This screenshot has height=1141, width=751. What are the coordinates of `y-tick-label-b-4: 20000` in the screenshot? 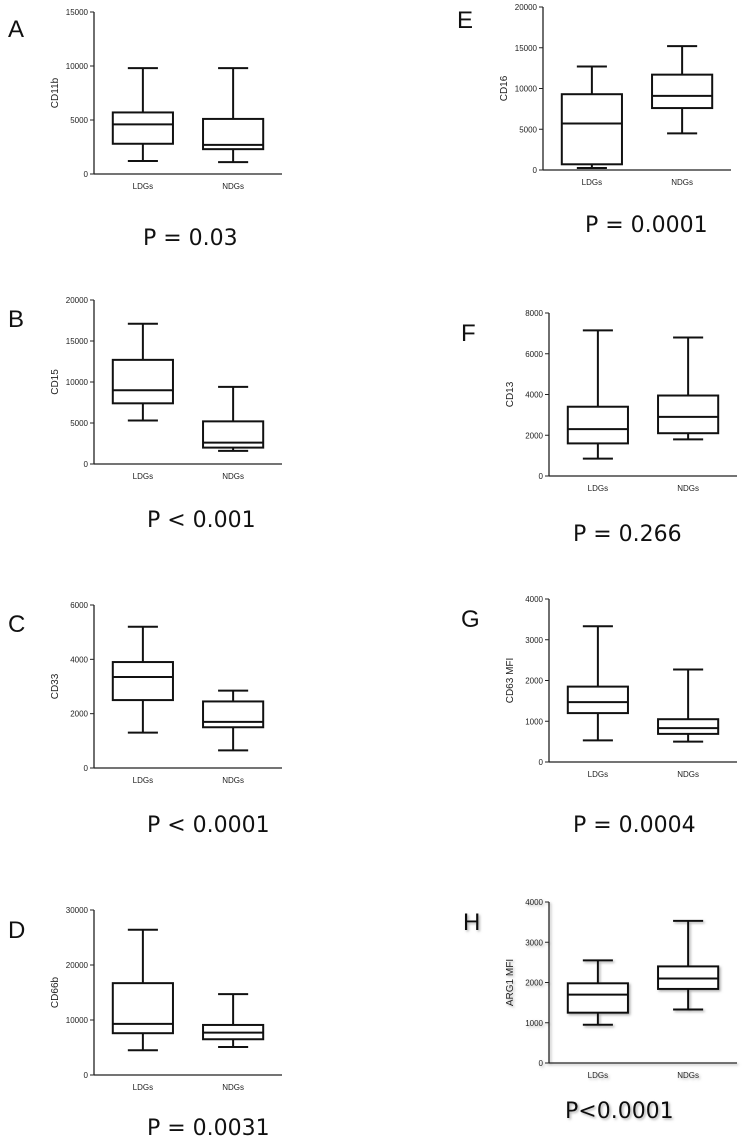 It's located at (77, 300).